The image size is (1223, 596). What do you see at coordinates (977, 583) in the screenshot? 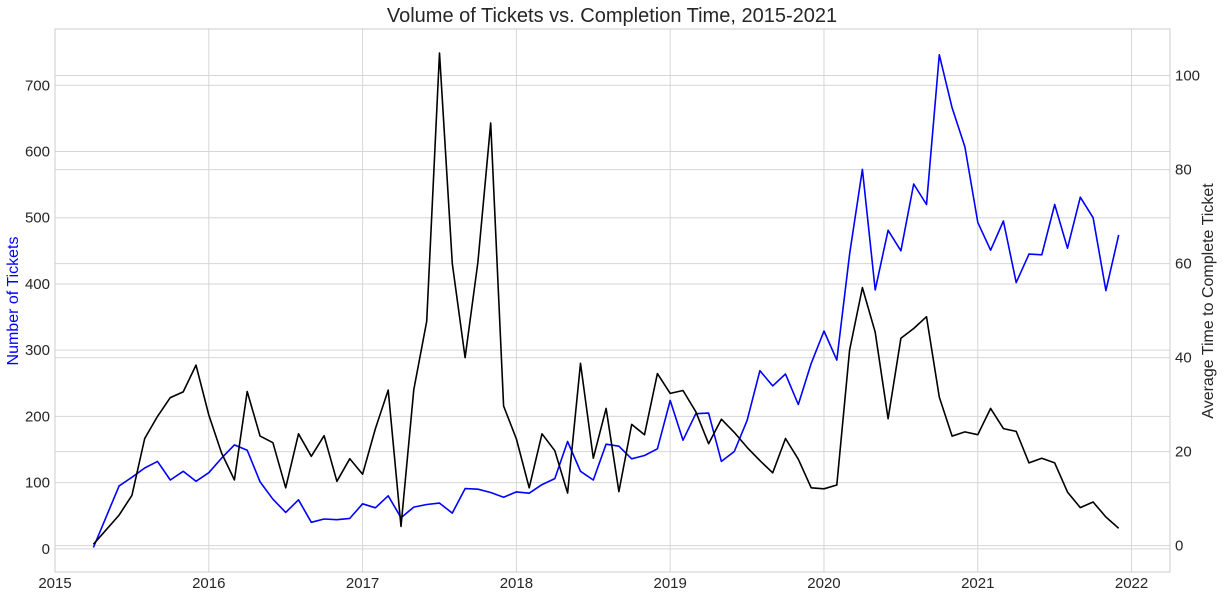
I see `x-tick-label: 2021` at bounding box center [977, 583].